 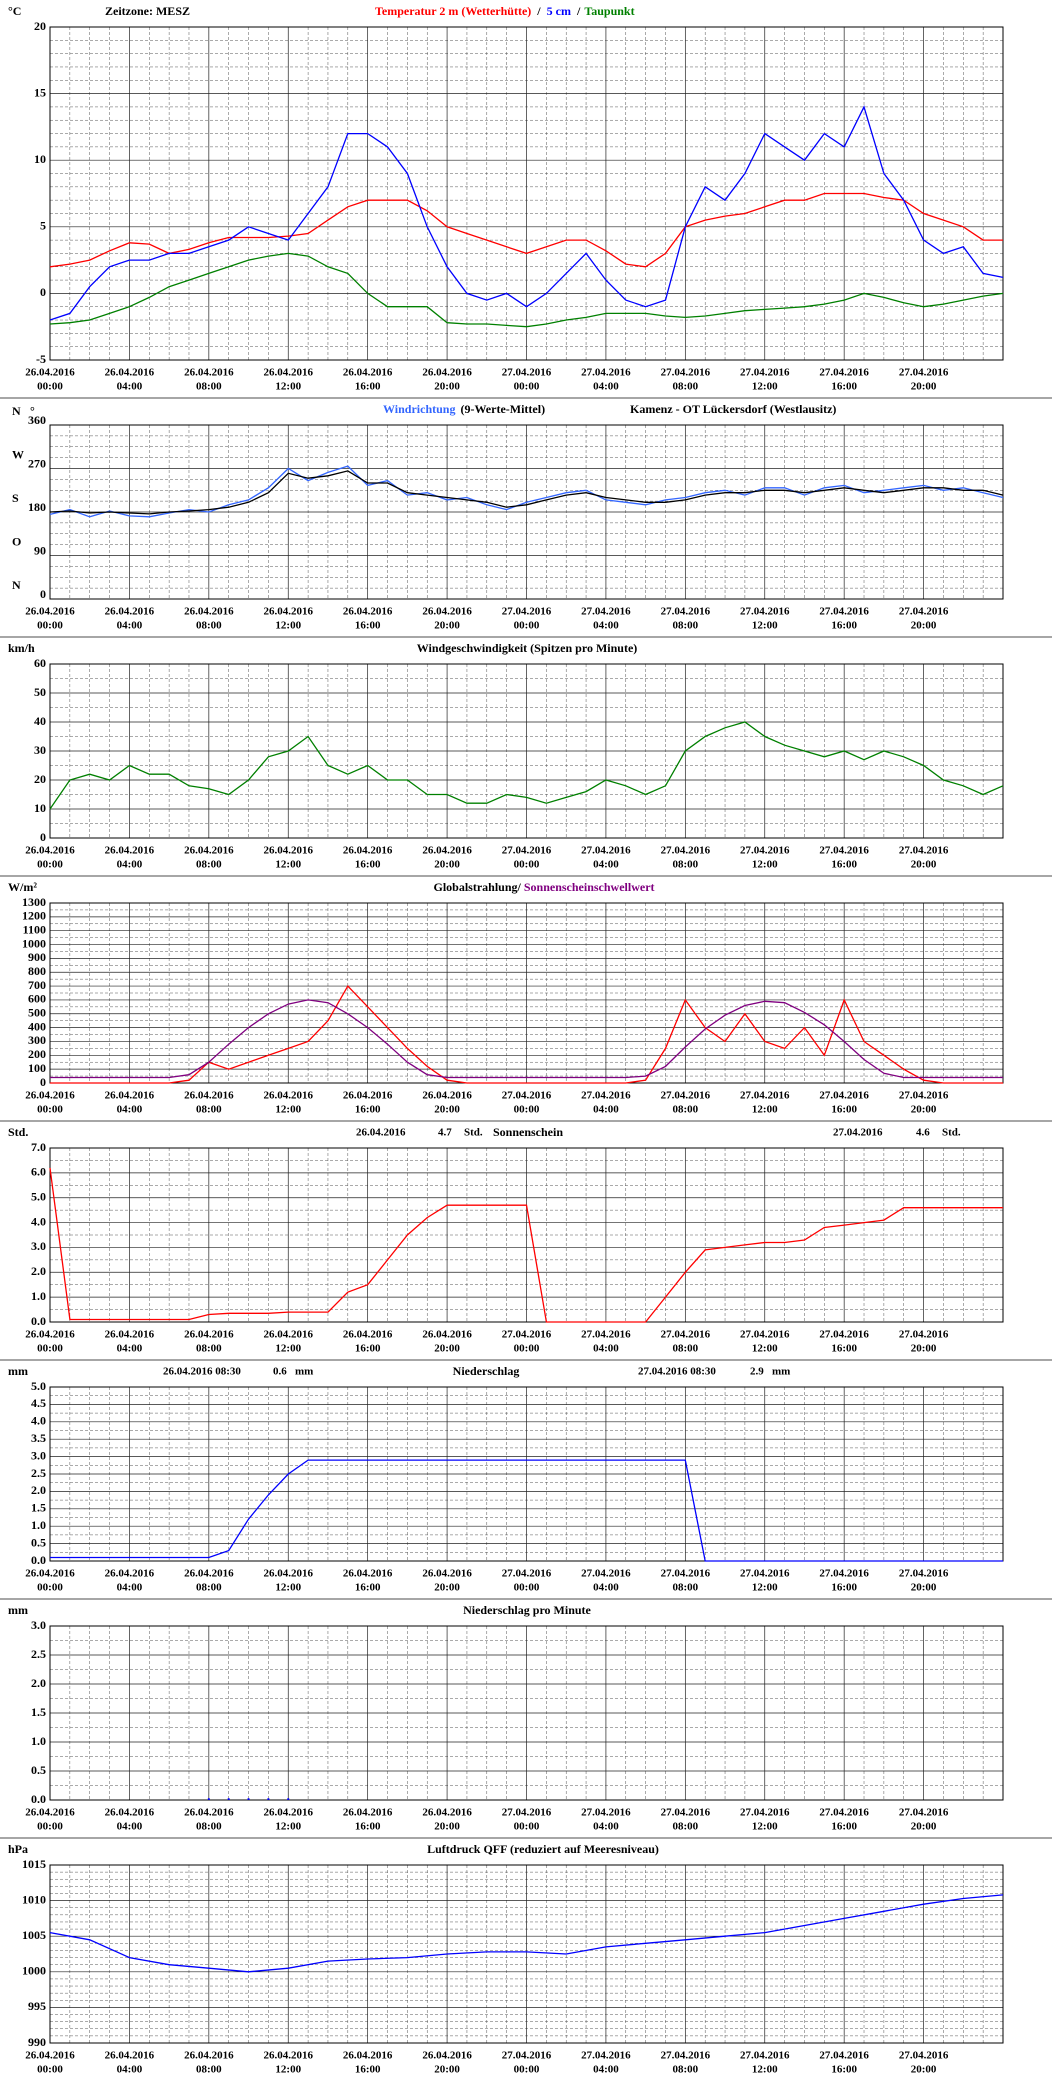 I want to click on y-tick-label: 20, so click(x=40, y=26).